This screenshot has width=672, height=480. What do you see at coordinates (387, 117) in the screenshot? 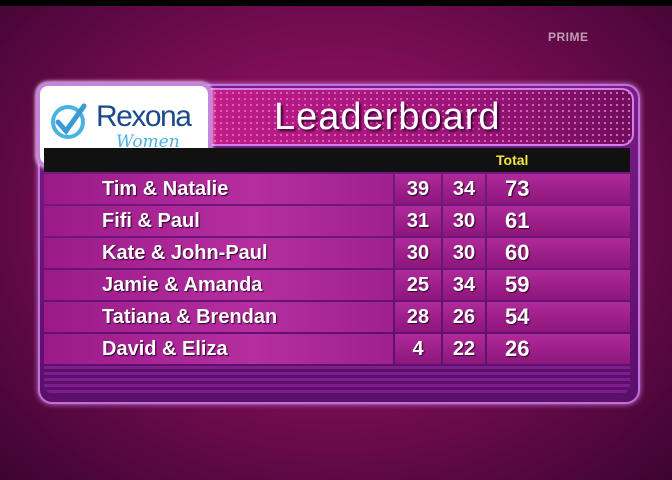
I see `leaderboard-title: Leaderboard` at bounding box center [387, 117].